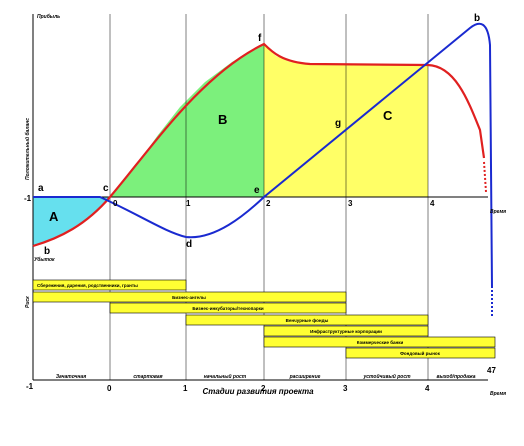 Image resolution: width=524 pixels, height=446 pixels. I want to click on stage-2: начальный рост, so click(225, 376).